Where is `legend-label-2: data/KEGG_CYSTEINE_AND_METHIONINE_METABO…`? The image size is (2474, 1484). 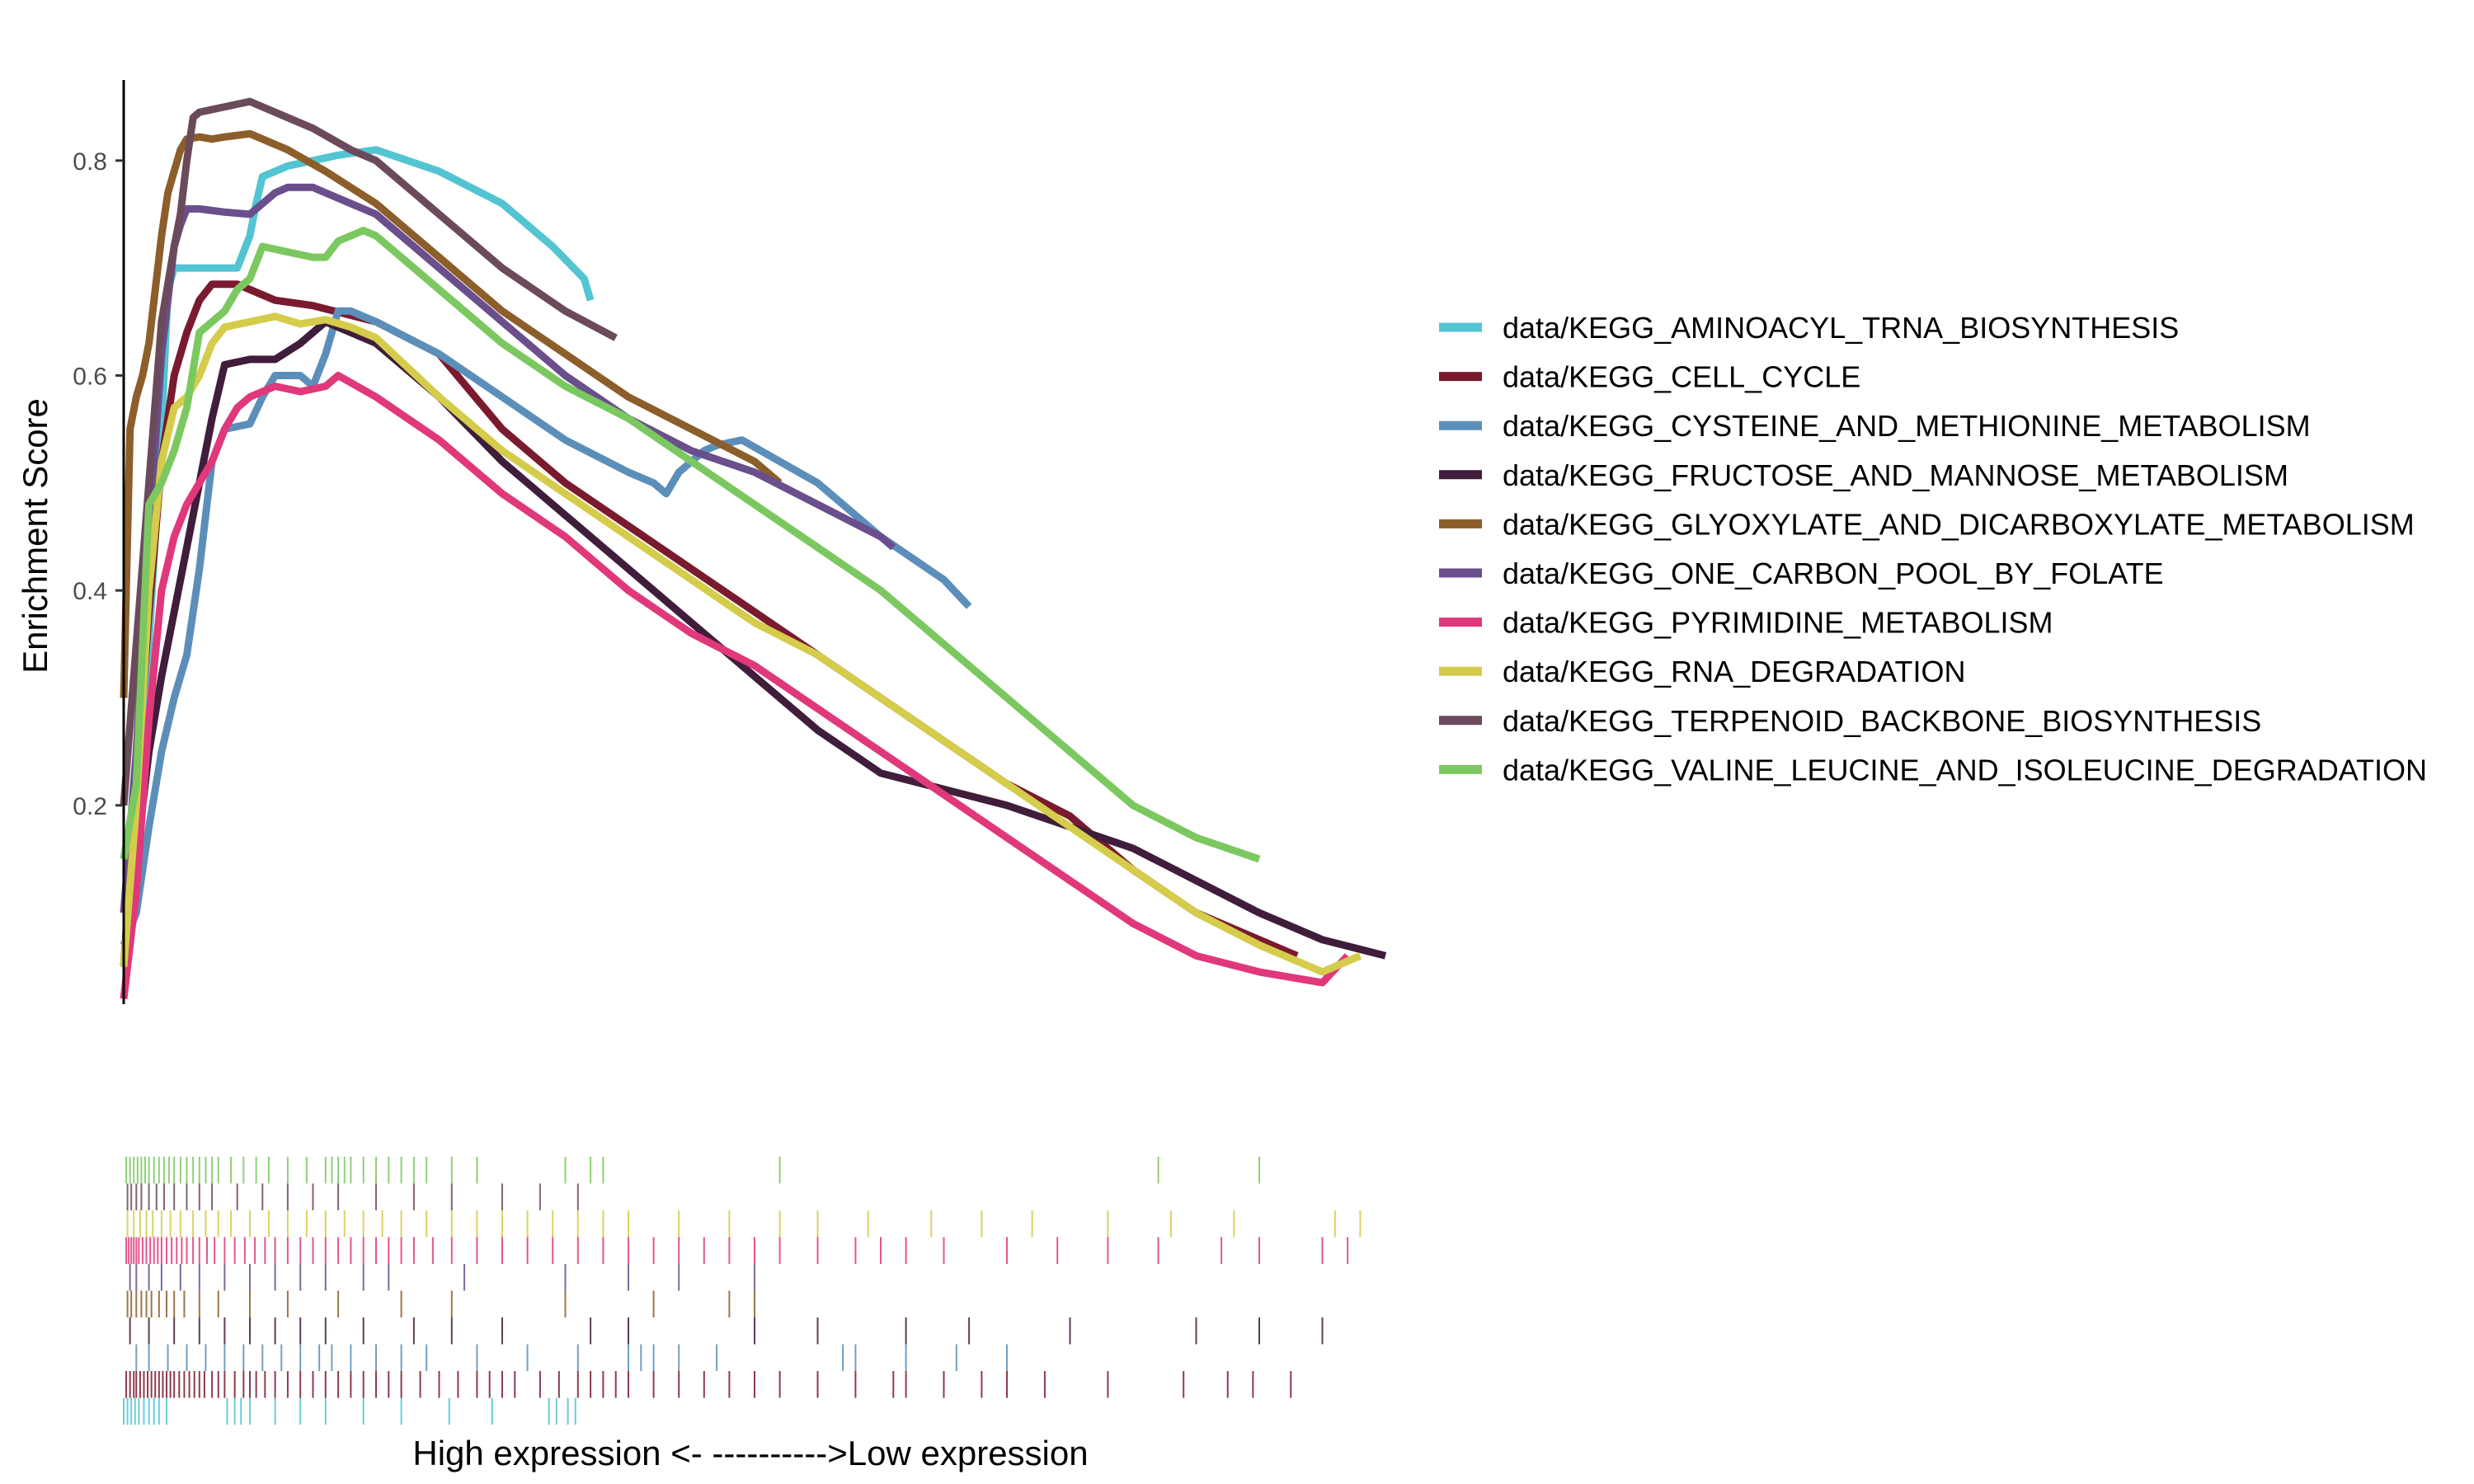 legend-label-2: data/KEGG_CYSTEINE_AND_METHIONINE_METABO… is located at coordinates (1907, 426).